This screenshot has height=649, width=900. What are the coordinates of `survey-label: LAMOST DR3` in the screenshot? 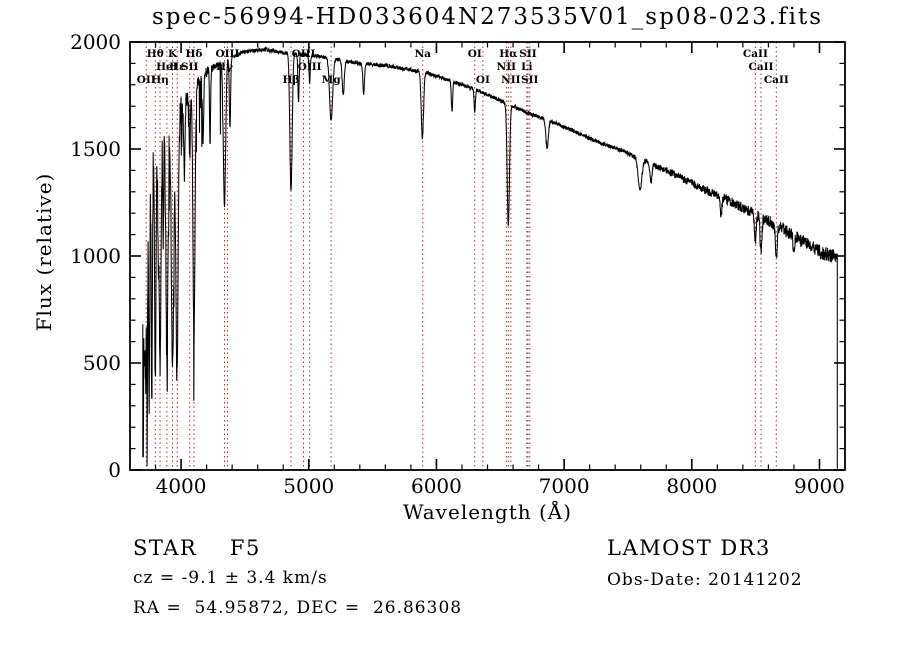 It's located at (689, 548).